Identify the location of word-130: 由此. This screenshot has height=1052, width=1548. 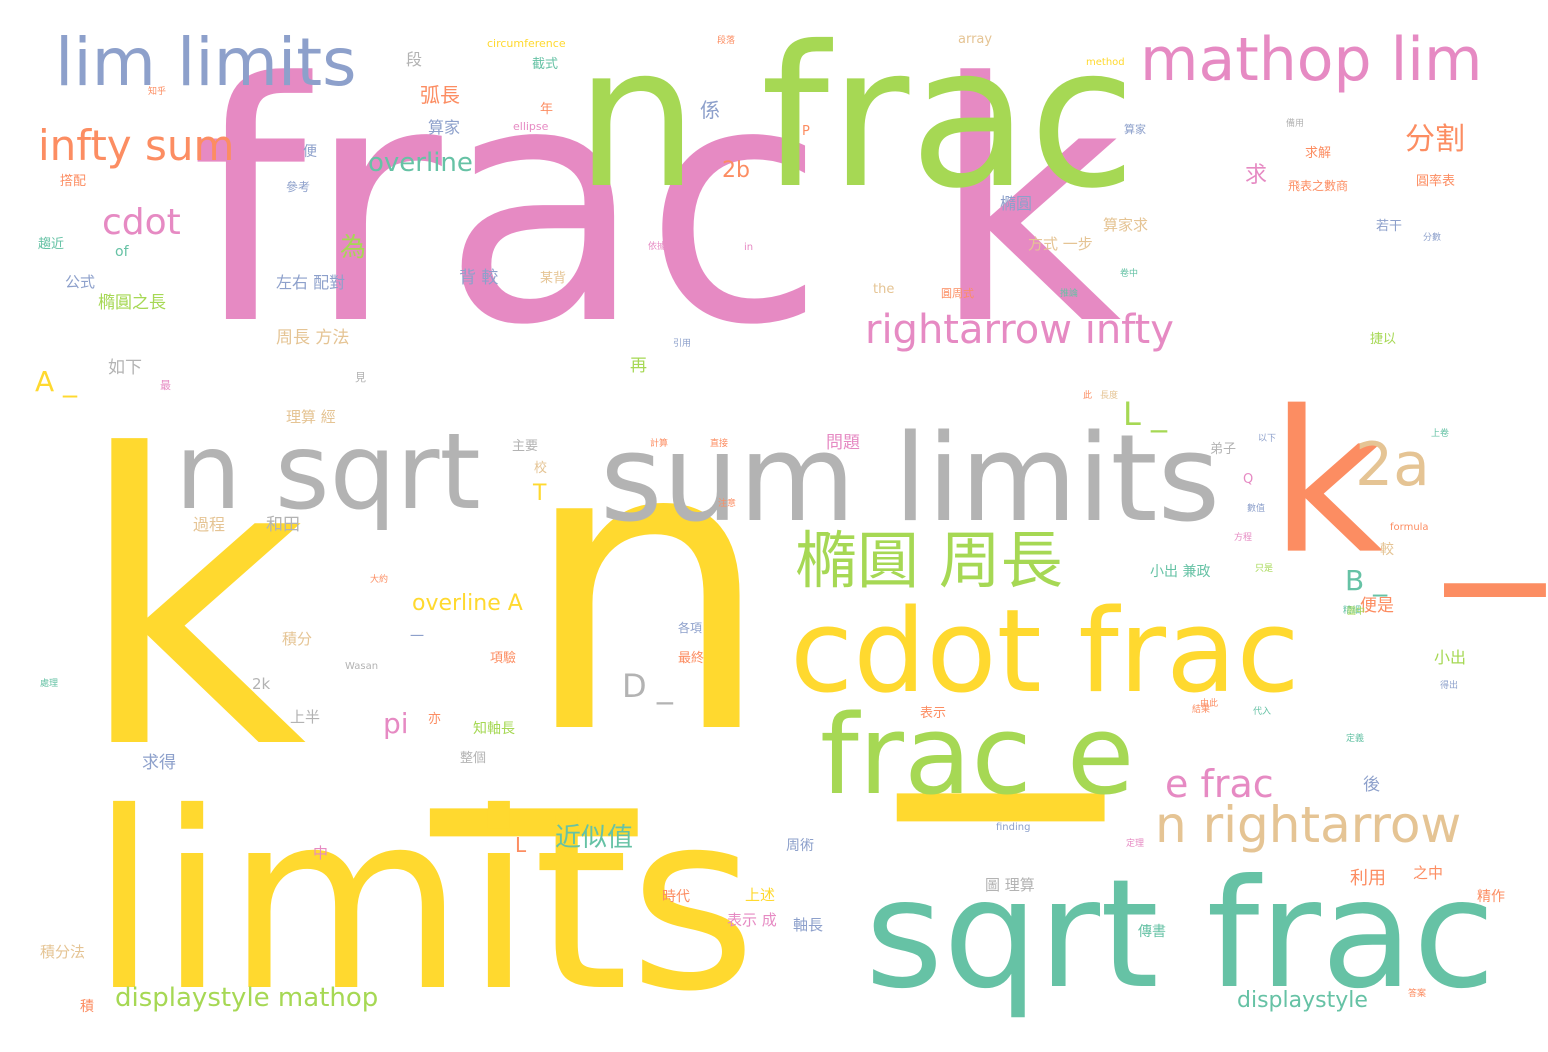
(1209, 704).